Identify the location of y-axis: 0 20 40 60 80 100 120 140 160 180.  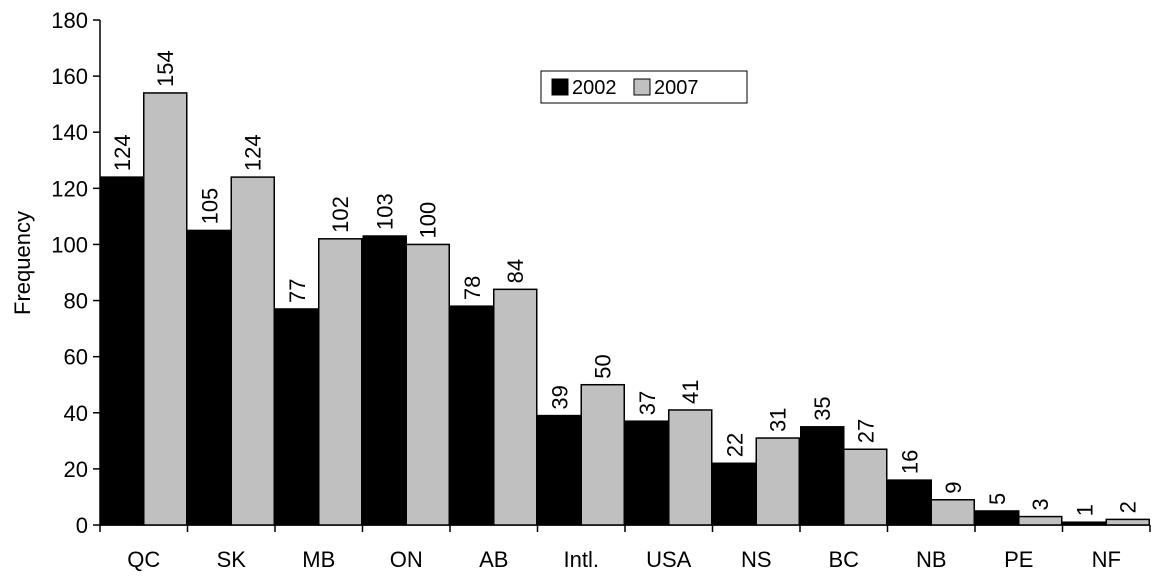
(76, 273).